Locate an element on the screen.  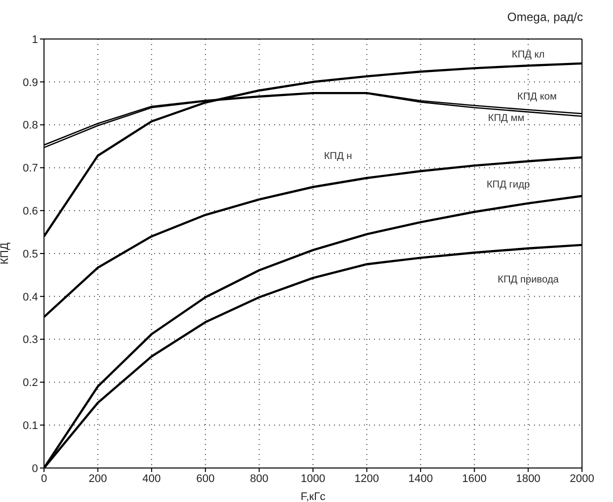
chart-title: Omega, рад/с is located at coordinates (545, 17).